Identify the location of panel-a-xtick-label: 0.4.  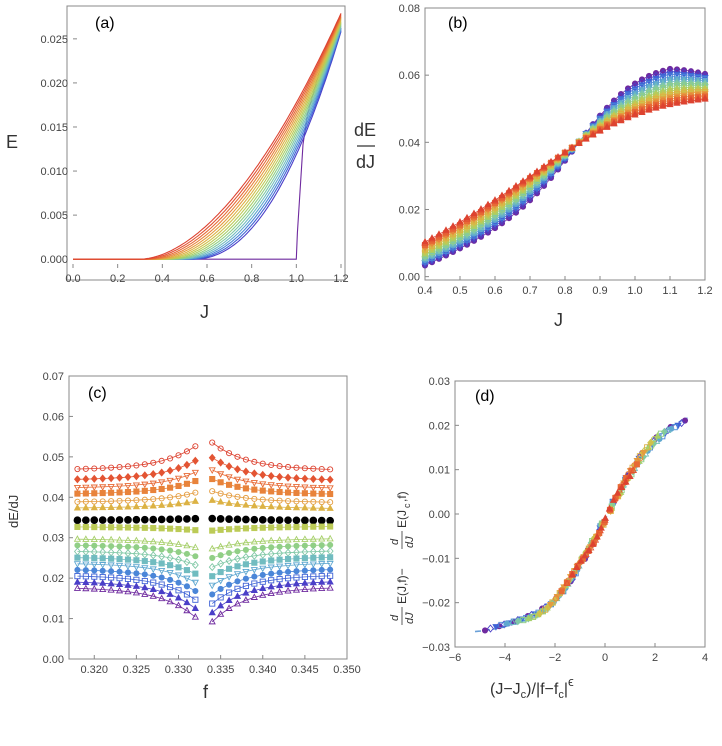
(162, 279).